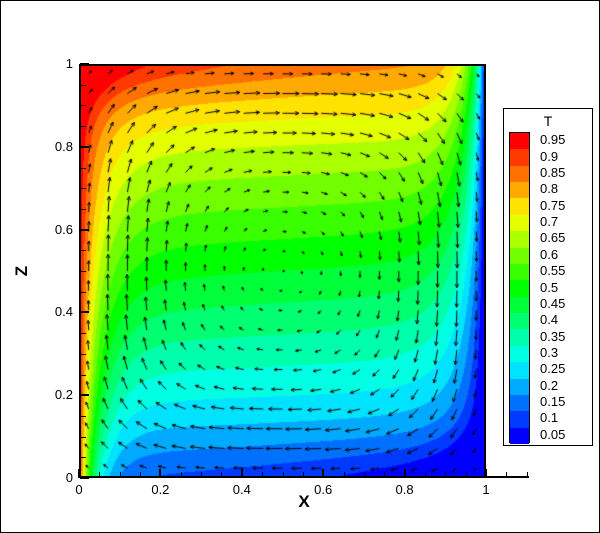 The image size is (600, 533). I want to click on legend-title: T, so click(548, 121).